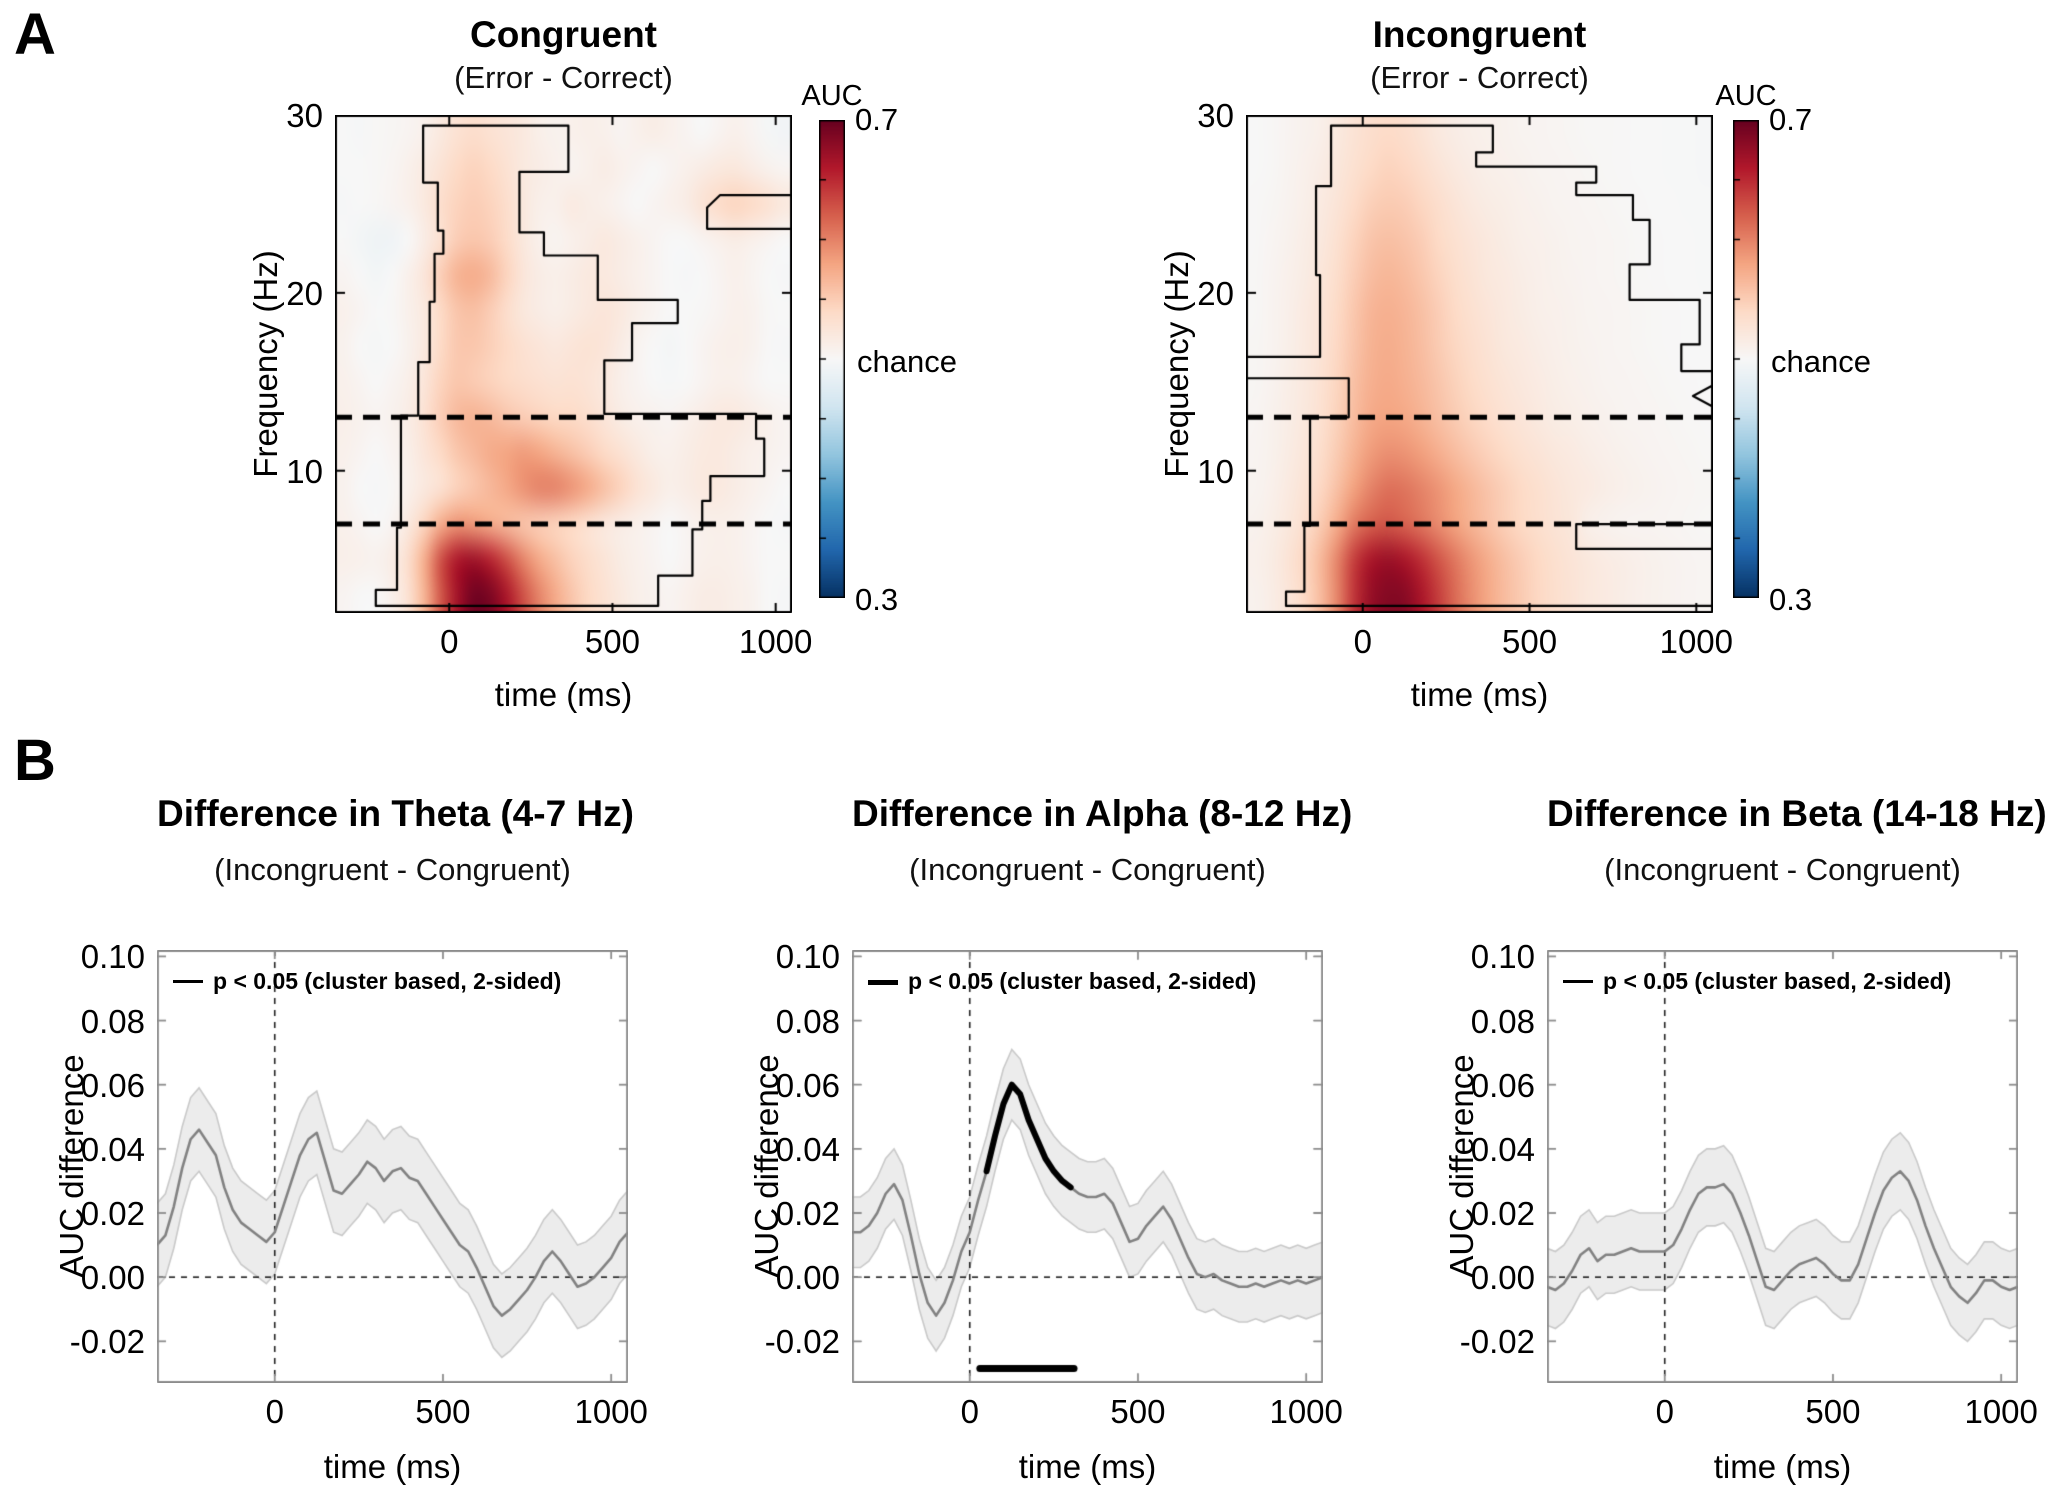 The image size is (2048, 1503). I want to click on colorbar-congruent-title: AUC, so click(832, 96).